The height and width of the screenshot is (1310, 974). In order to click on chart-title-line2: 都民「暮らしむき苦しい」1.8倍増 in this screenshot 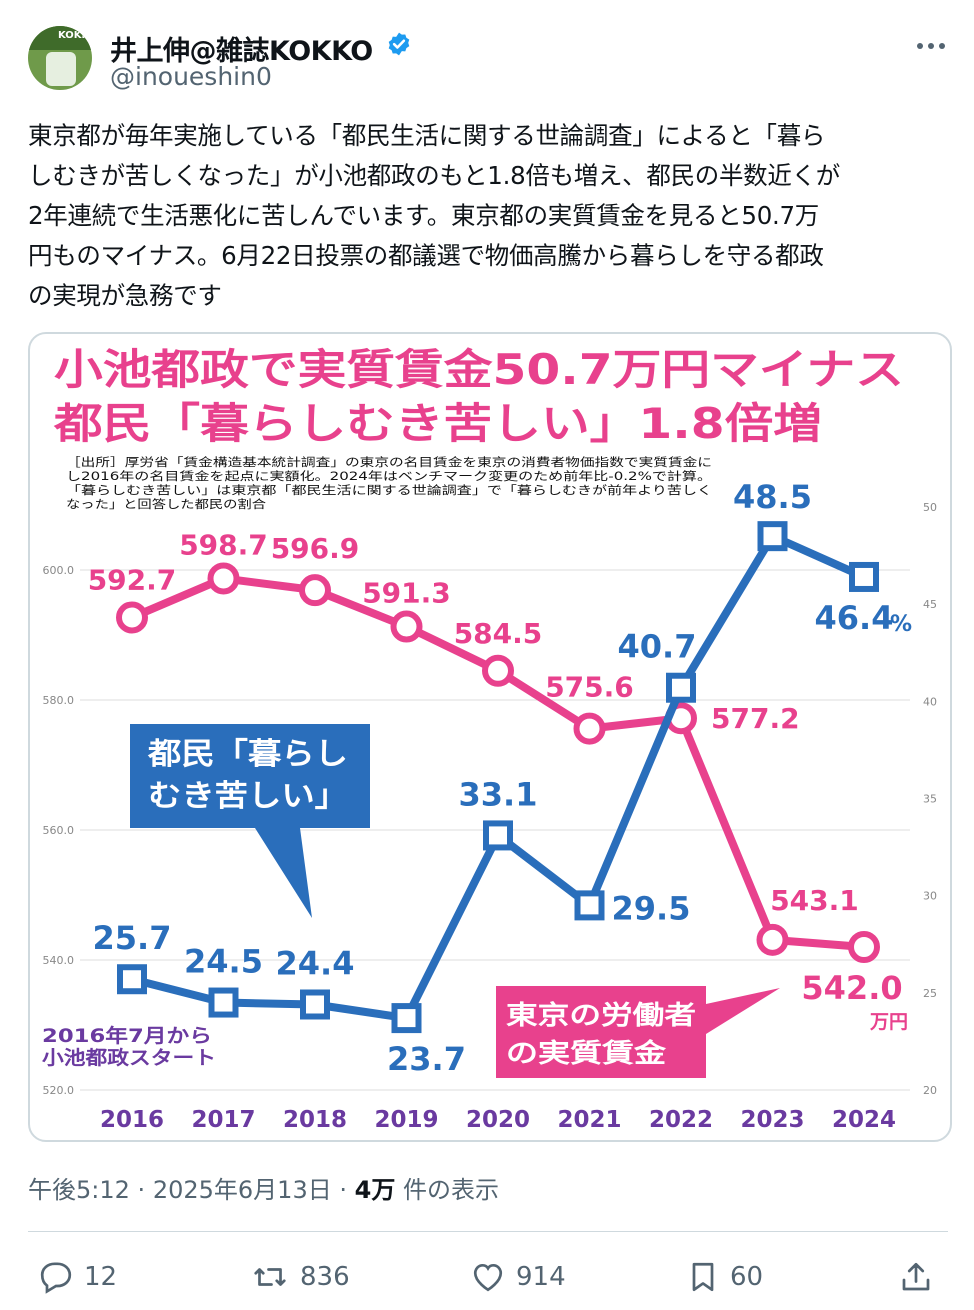, I will do `click(437, 423)`.